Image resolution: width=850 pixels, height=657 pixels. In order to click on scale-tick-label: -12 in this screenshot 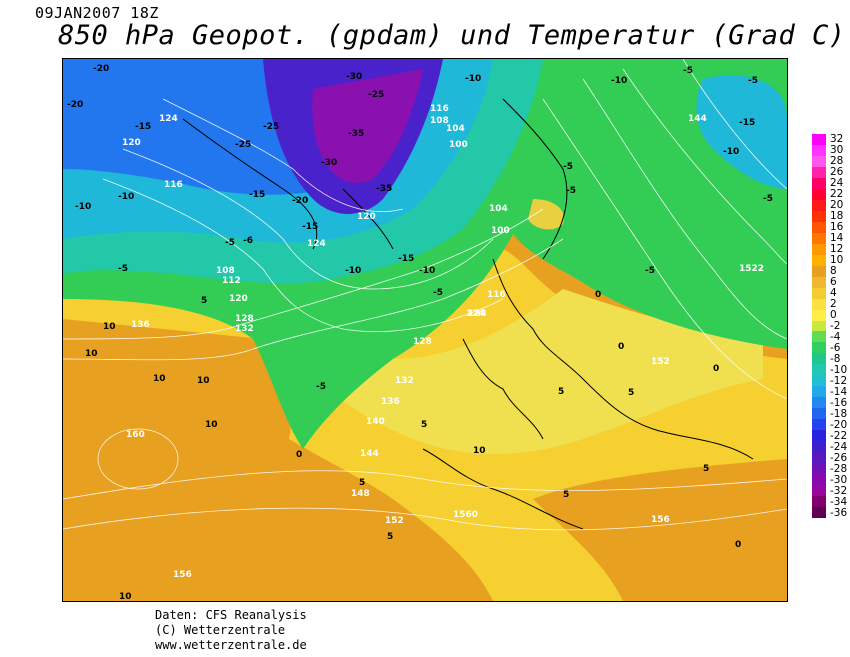, I will do `click(839, 380)`.